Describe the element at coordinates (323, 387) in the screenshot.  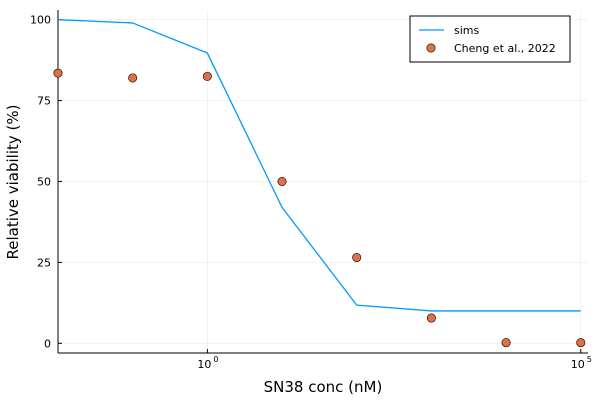
I see `x-axis-label: SN38 conc (nM)` at that location.